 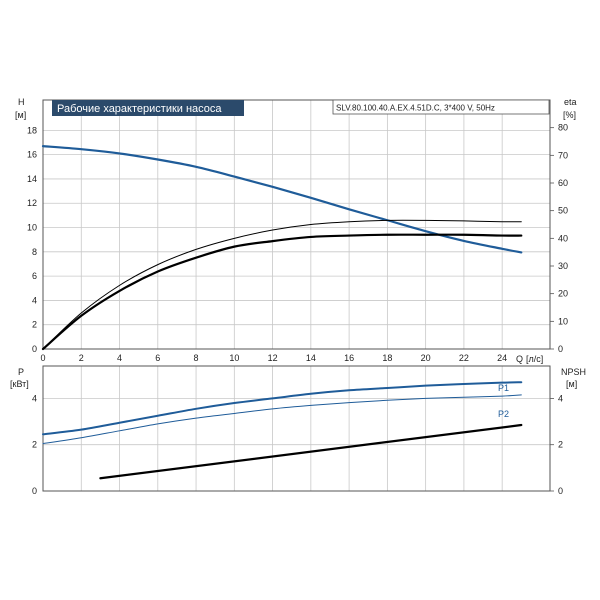 I want to click on x-tick-label: 0, so click(x=42, y=358).